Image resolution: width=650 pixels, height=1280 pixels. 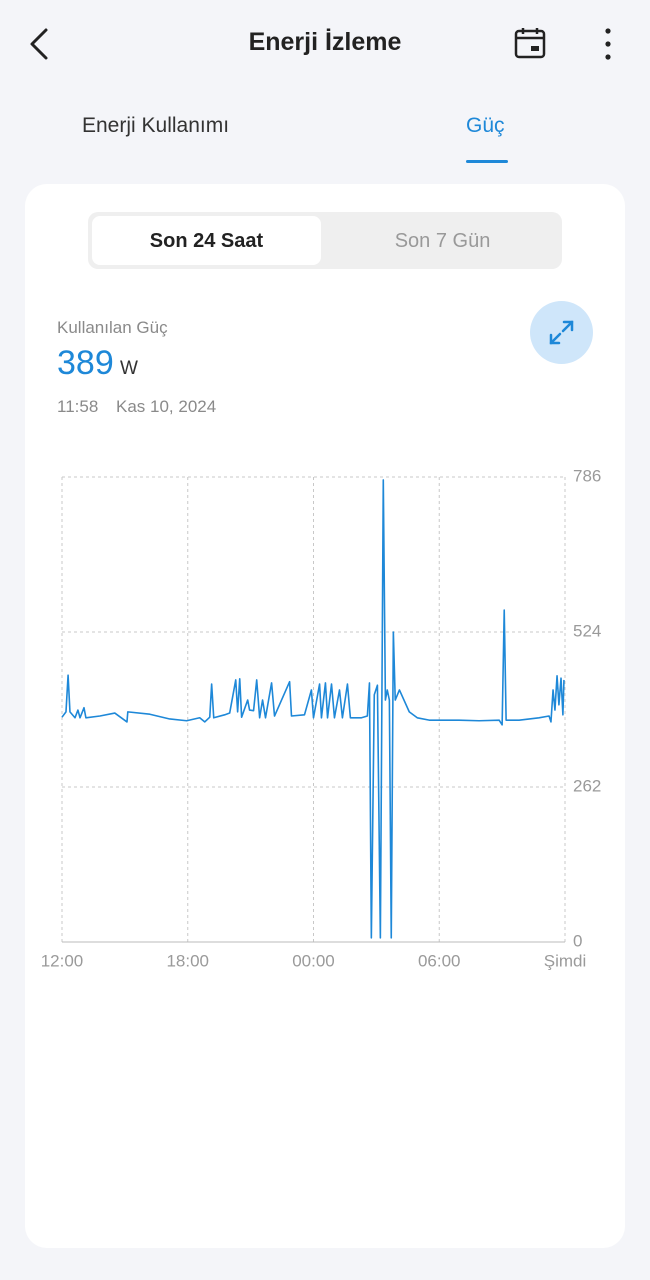 I want to click on calendar-button, so click(x=530, y=44).